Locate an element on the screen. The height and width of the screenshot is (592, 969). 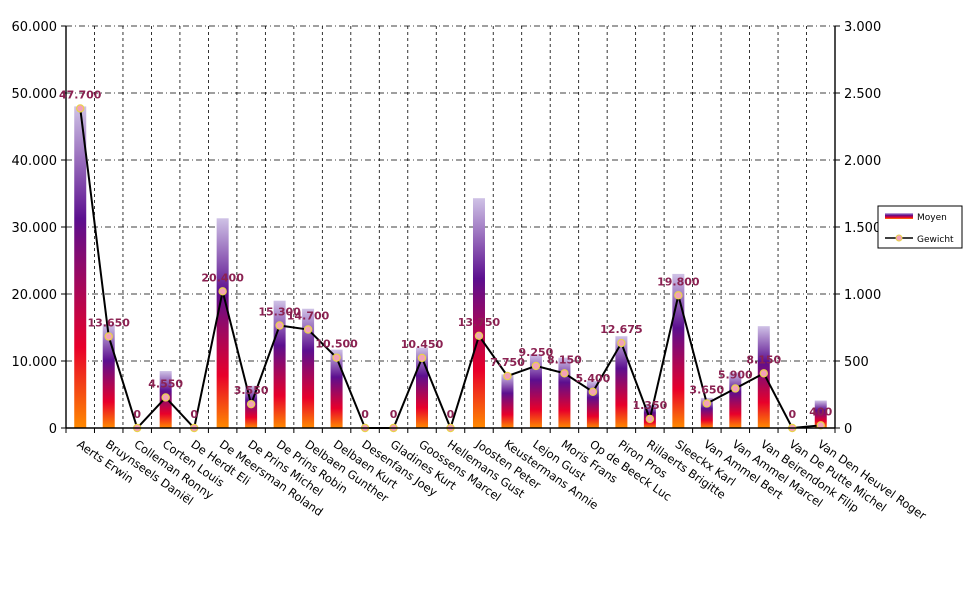
data-label-gewicht-5: 20.400 is located at coordinates (222, 277).